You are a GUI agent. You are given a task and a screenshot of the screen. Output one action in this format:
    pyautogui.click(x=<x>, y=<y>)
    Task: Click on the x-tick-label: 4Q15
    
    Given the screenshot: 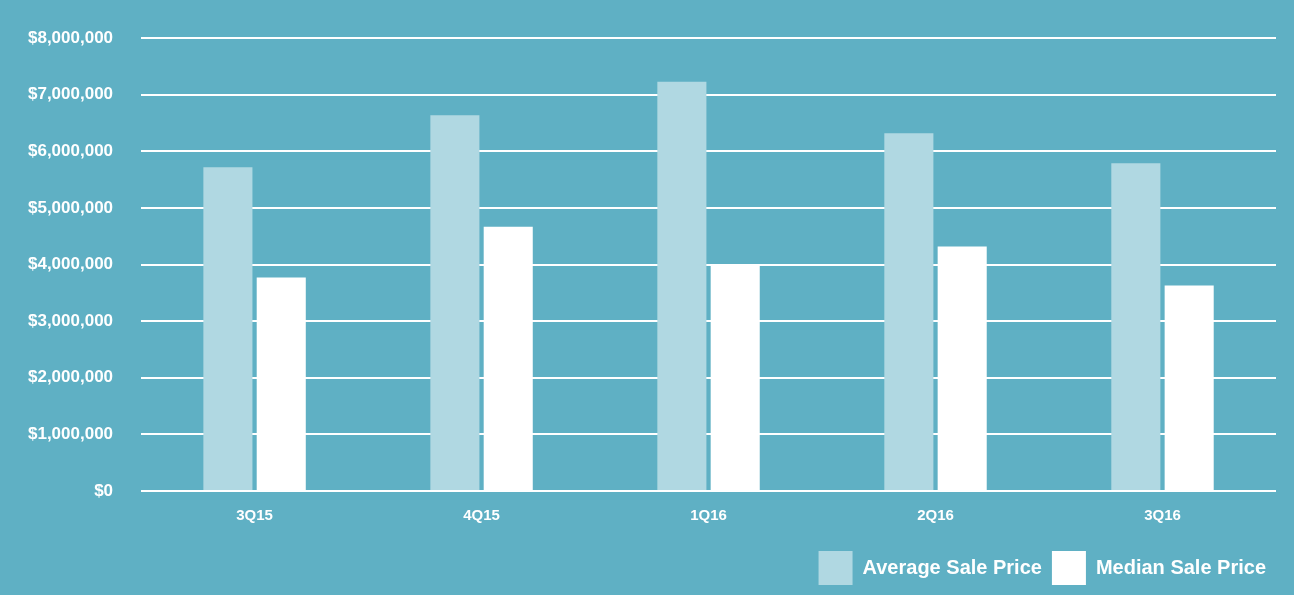 What is the action you would take?
    pyautogui.click(x=481, y=515)
    